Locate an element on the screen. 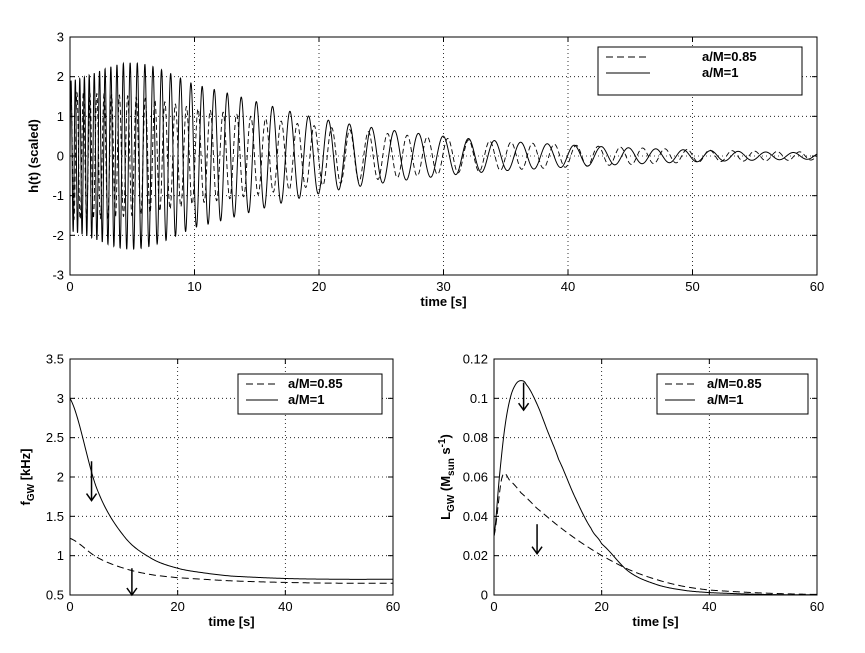 The height and width of the screenshot is (653, 865). y-tick-label: 0.1 is located at coordinates (479, 398).